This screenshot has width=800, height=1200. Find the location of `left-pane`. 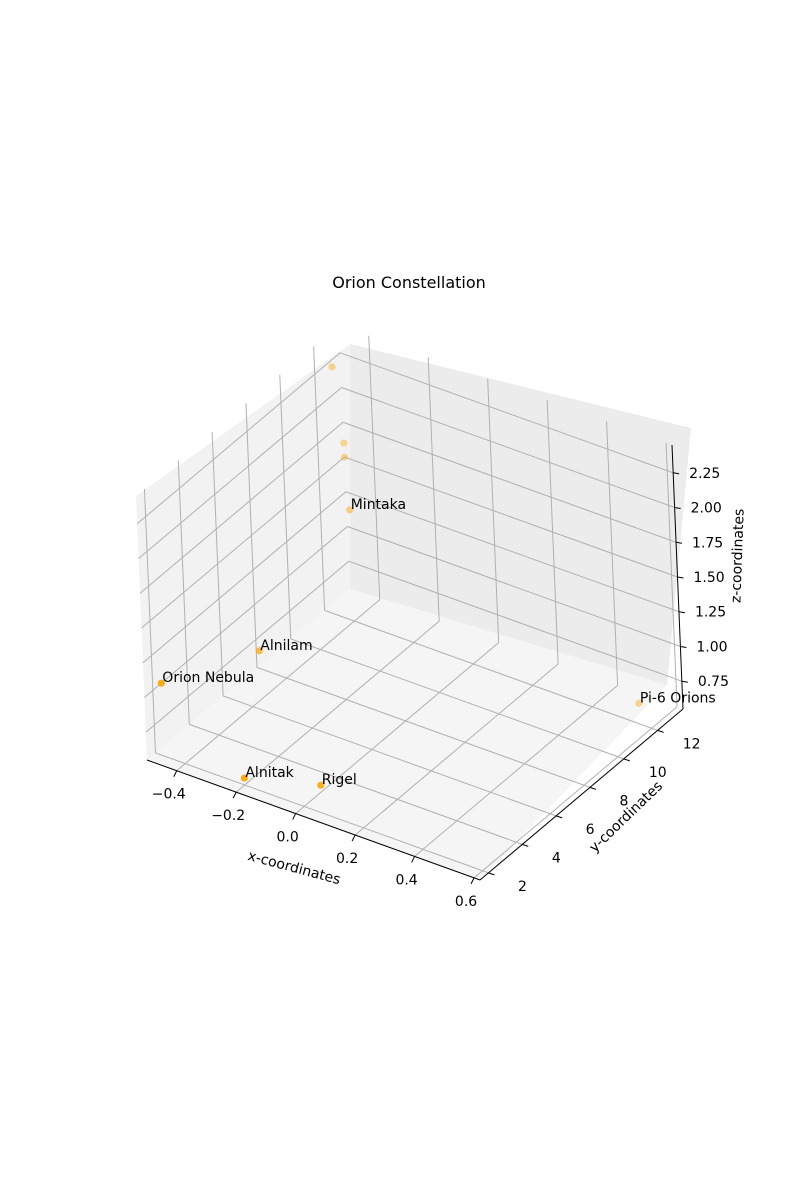

left-pane is located at coordinates (243, 552).